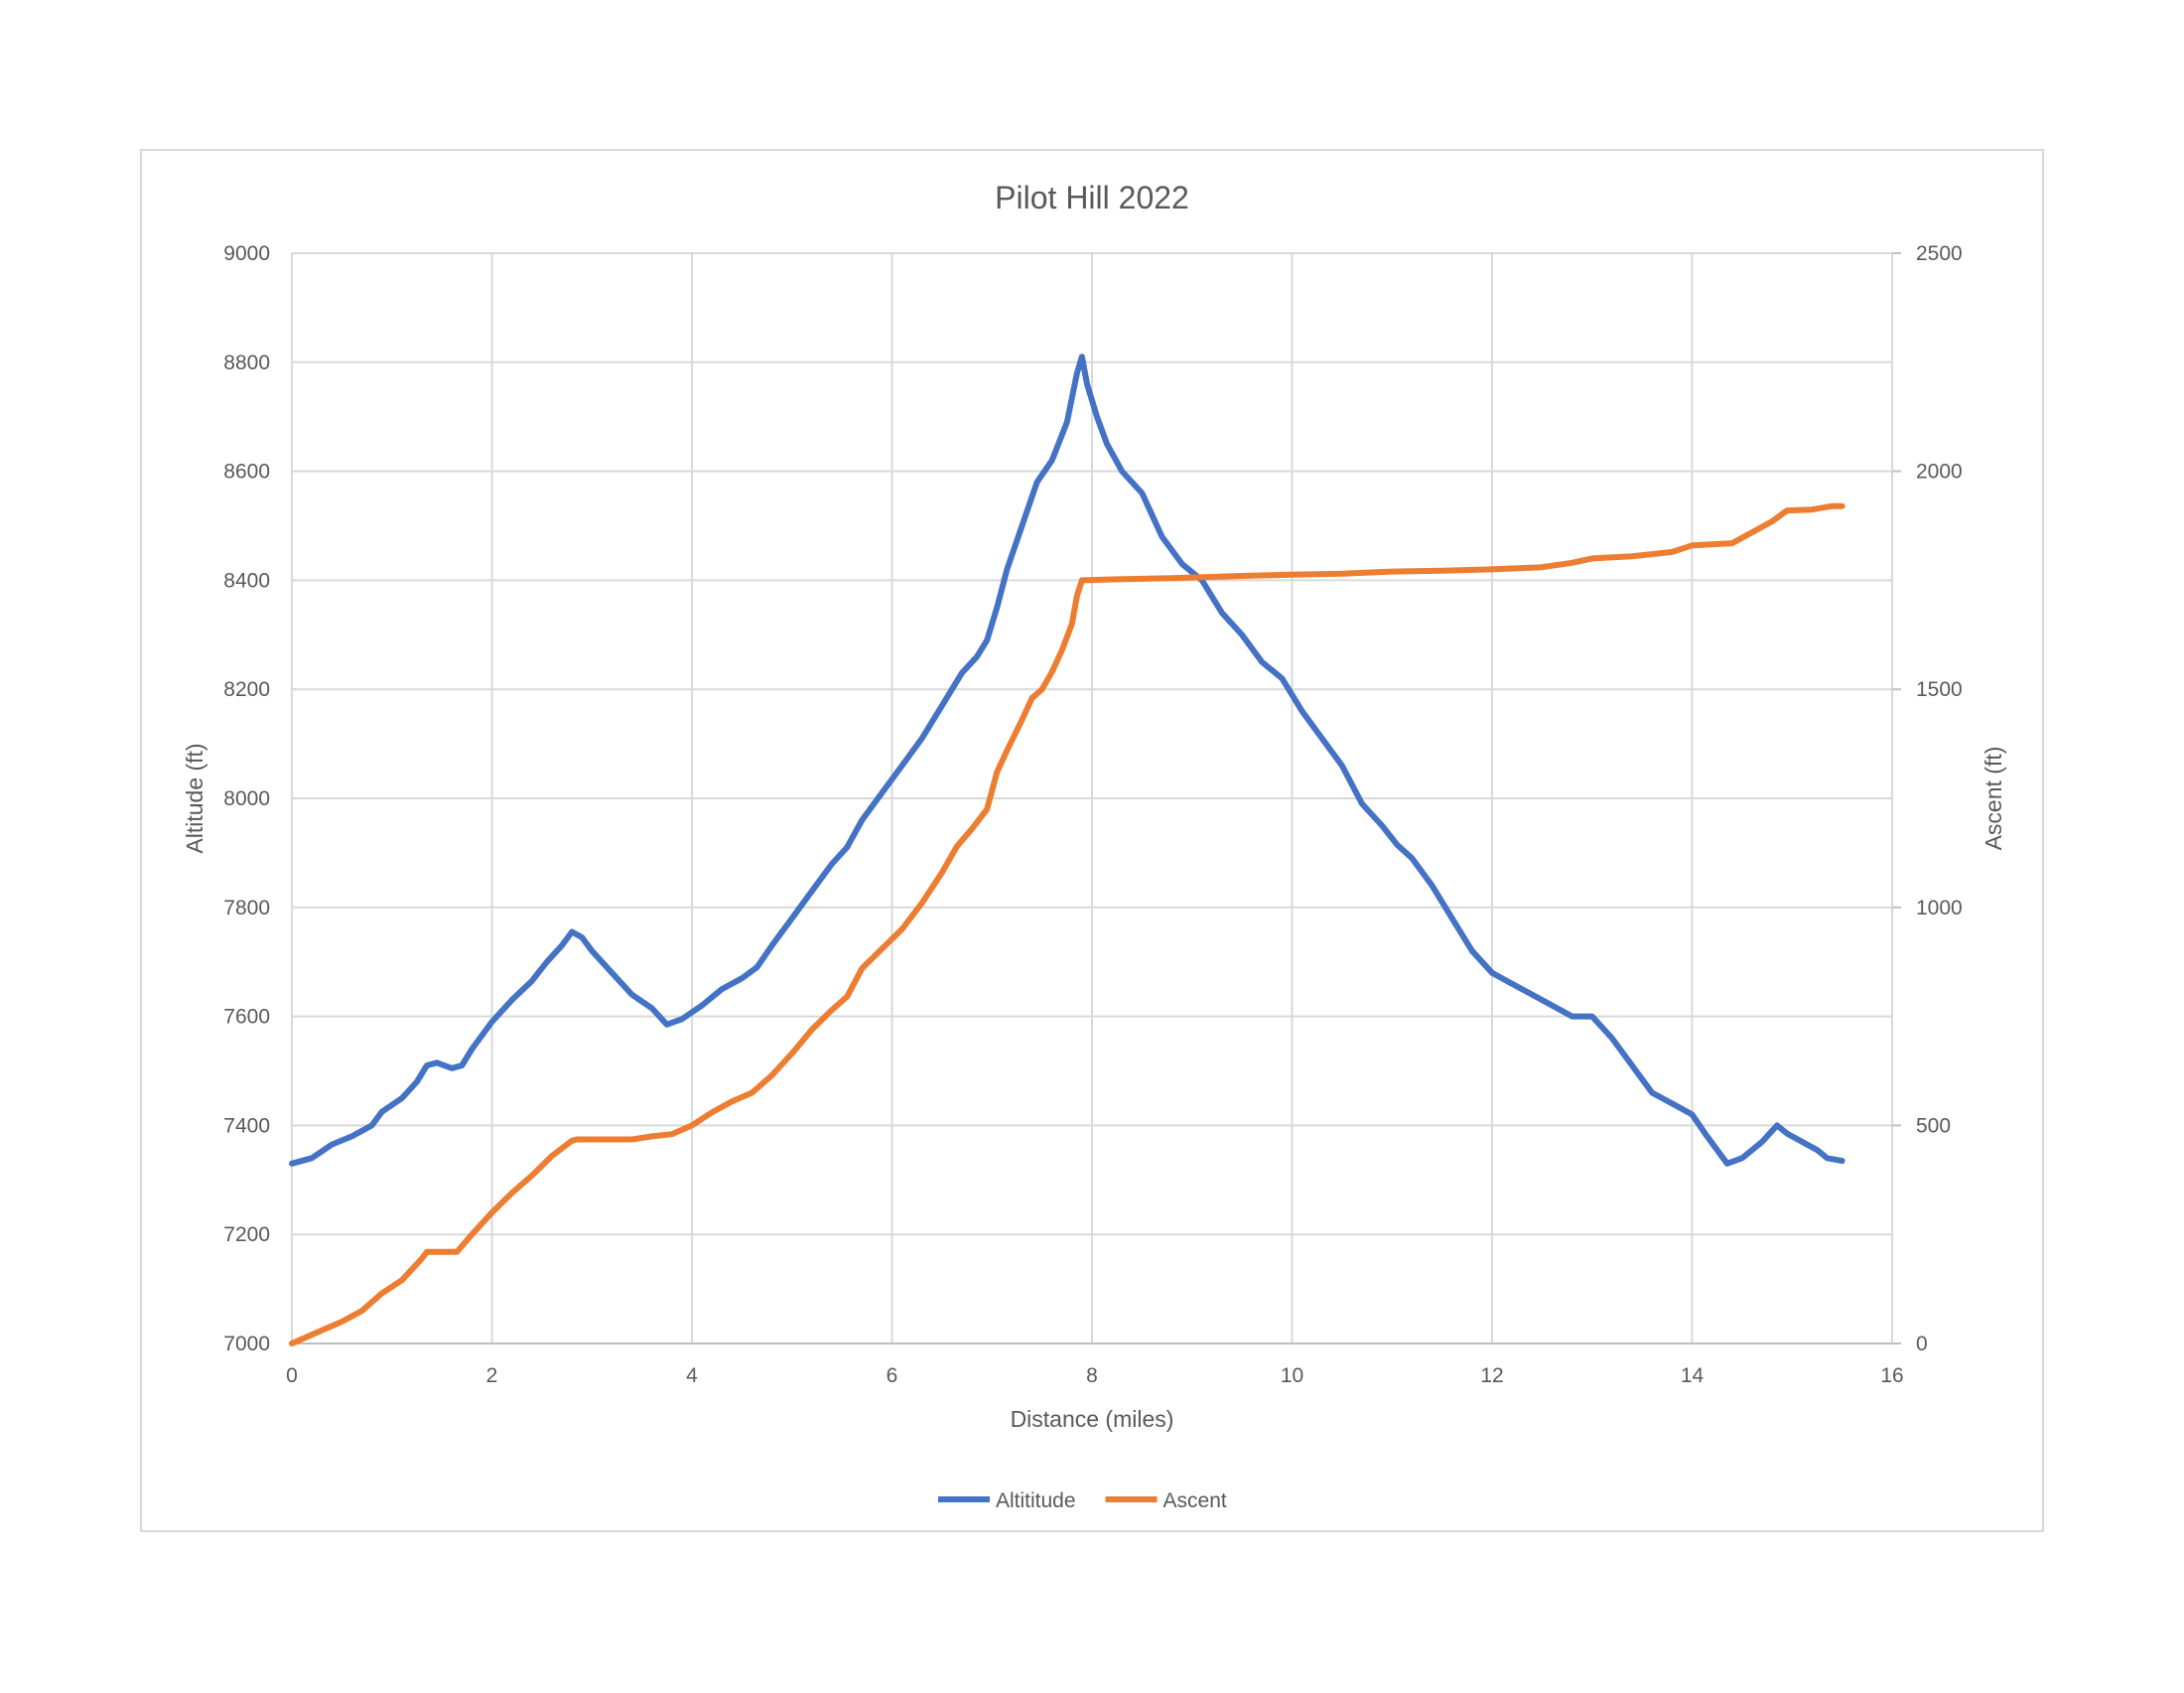 This screenshot has height=1693, width=2184. Describe the element at coordinates (246, 472) in the screenshot. I see `y-tick-label: 8600` at that location.